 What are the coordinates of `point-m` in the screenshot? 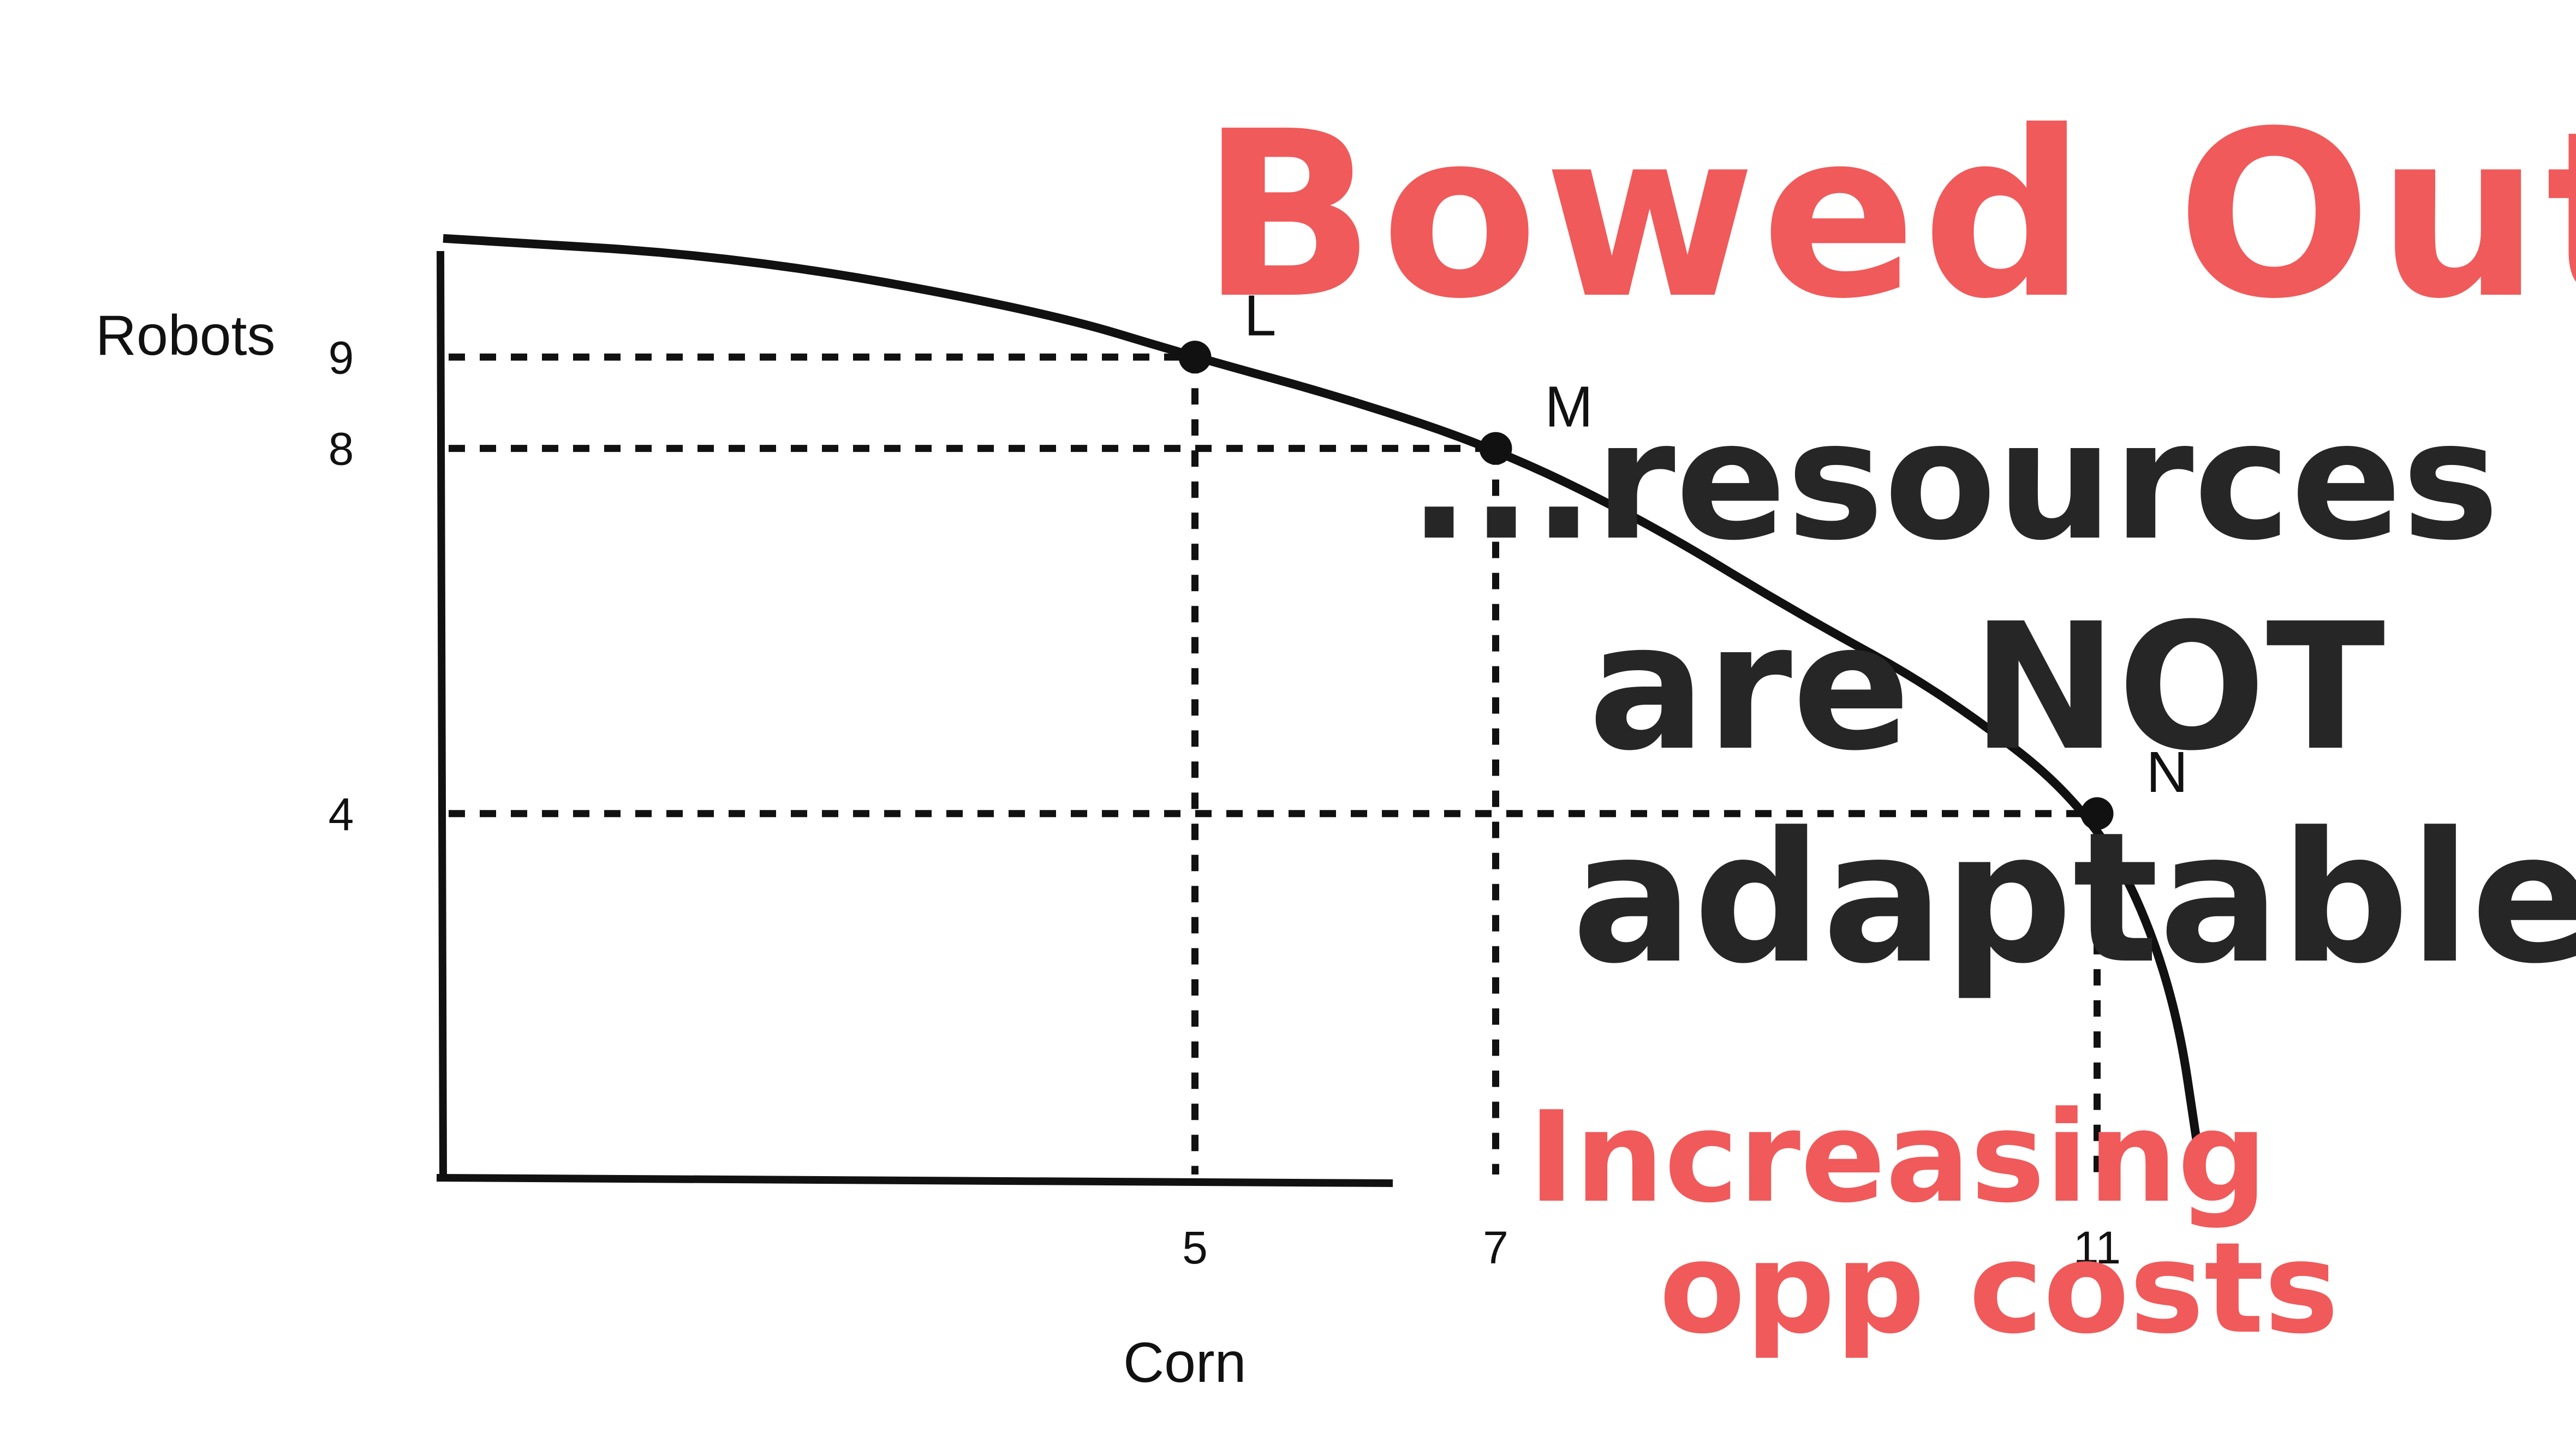 It's located at (1495, 448).